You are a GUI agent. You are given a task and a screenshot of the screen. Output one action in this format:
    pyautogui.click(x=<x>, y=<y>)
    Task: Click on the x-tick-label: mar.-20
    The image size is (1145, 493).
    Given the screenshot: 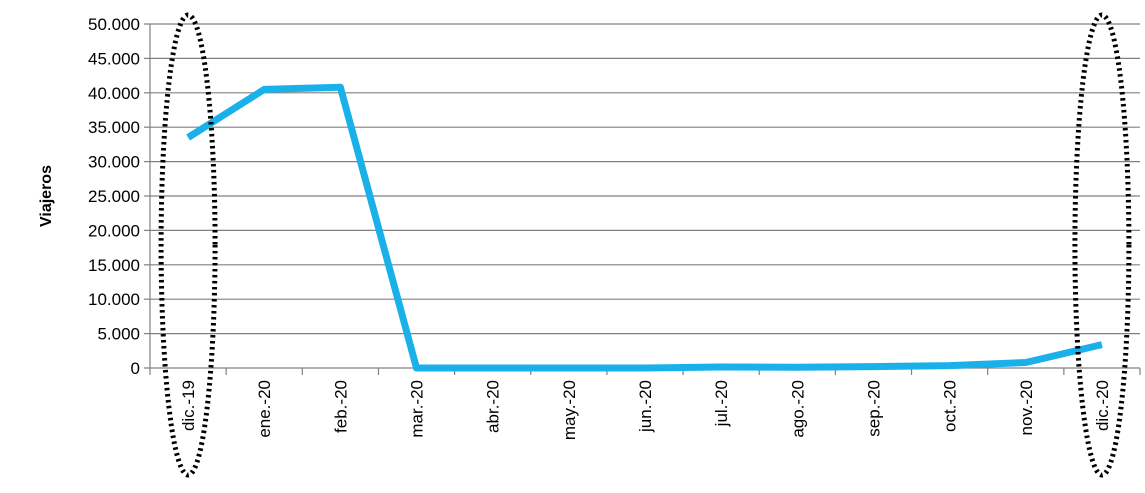 What is the action you would take?
    pyautogui.click(x=417, y=409)
    